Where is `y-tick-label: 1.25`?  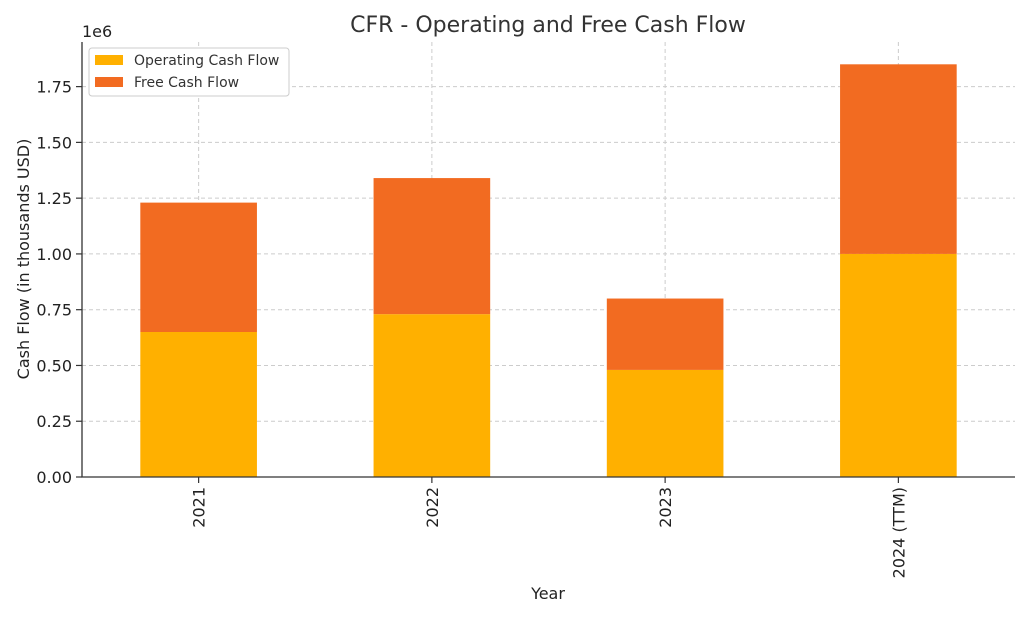 y-tick-label: 1.25 is located at coordinates (54, 198).